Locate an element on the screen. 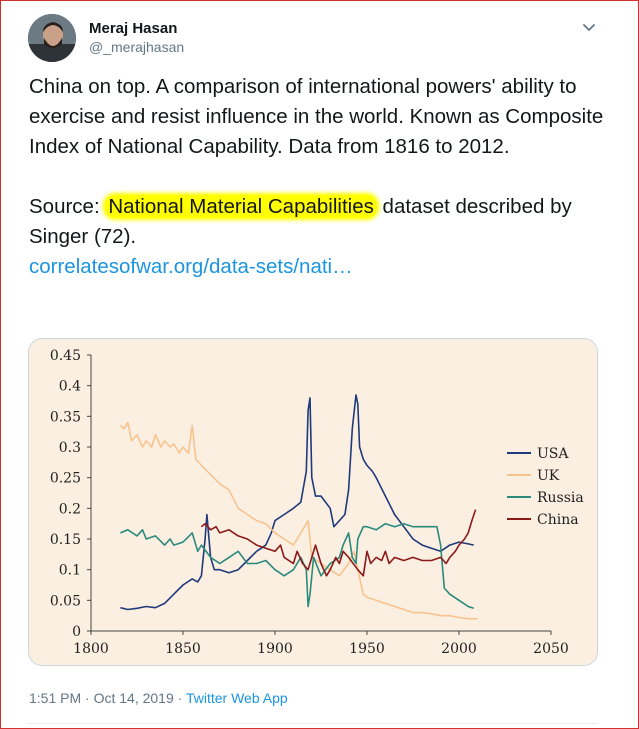 The width and height of the screenshot is (639, 729). avatar-photo-icon is located at coordinates (52, 38).